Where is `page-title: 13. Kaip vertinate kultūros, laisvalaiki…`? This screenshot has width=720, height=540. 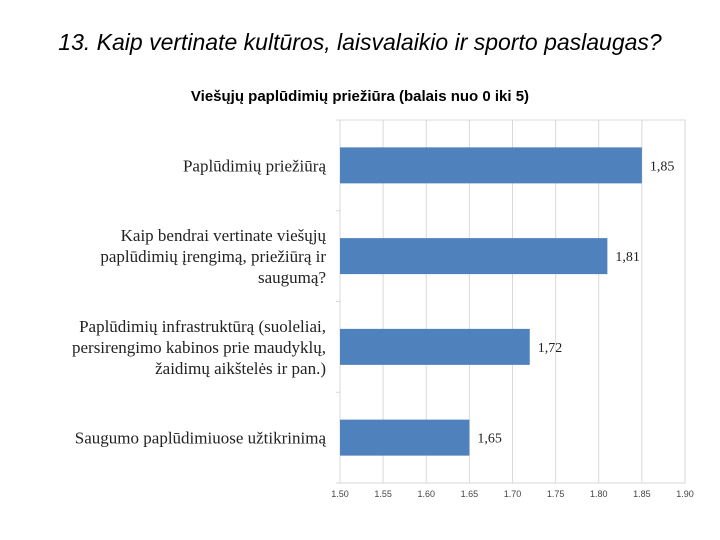 page-title: 13. Kaip vertinate kultūros, laisvalaiki… is located at coordinates (360, 42).